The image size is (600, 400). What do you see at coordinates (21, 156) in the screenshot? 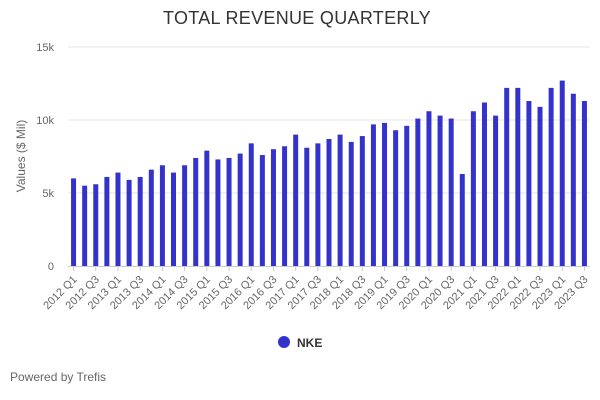
I see `y-axis-label: Values ($ Mil)` at bounding box center [21, 156].